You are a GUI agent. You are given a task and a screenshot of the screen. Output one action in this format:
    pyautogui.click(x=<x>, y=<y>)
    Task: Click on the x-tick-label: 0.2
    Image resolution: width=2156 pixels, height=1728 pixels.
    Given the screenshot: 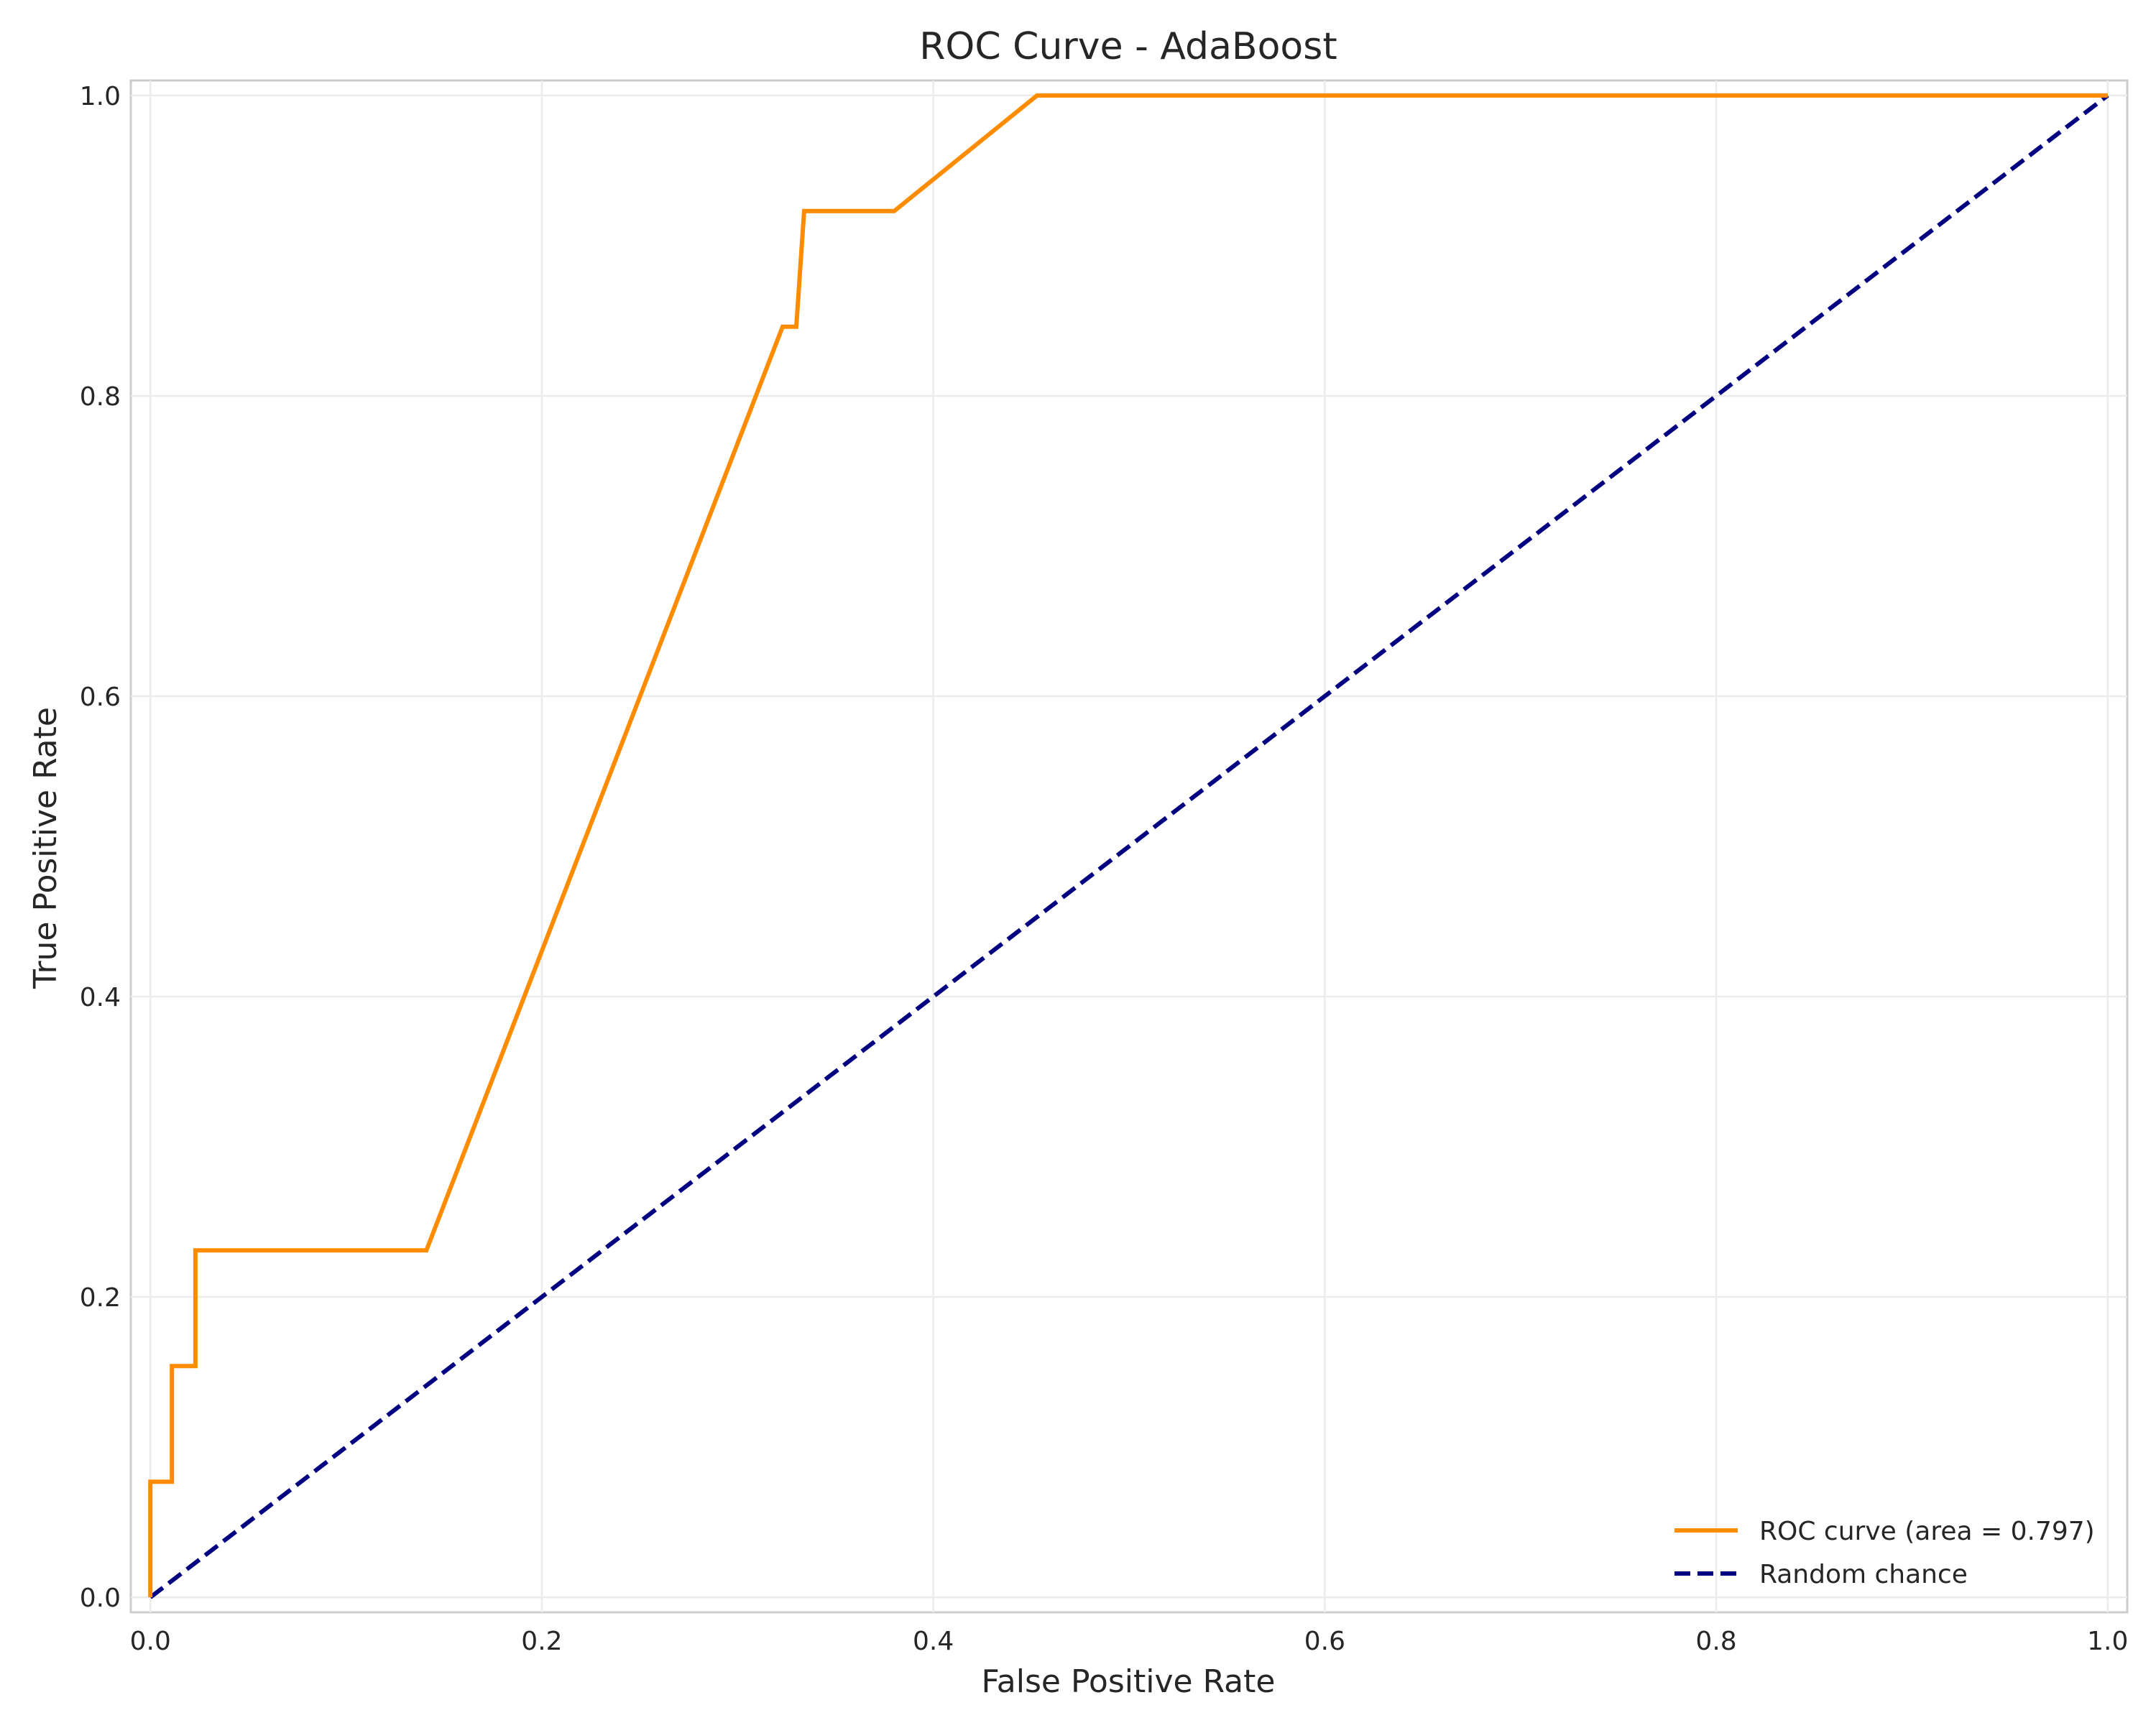 What is the action you would take?
    pyautogui.click(x=541, y=1641)
    